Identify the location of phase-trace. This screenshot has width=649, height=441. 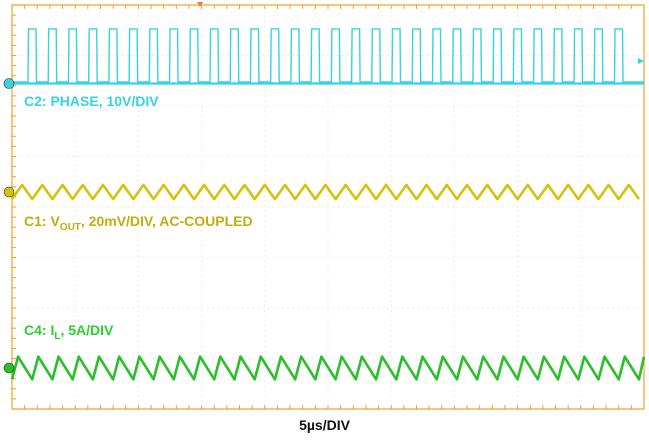
(328, 55).